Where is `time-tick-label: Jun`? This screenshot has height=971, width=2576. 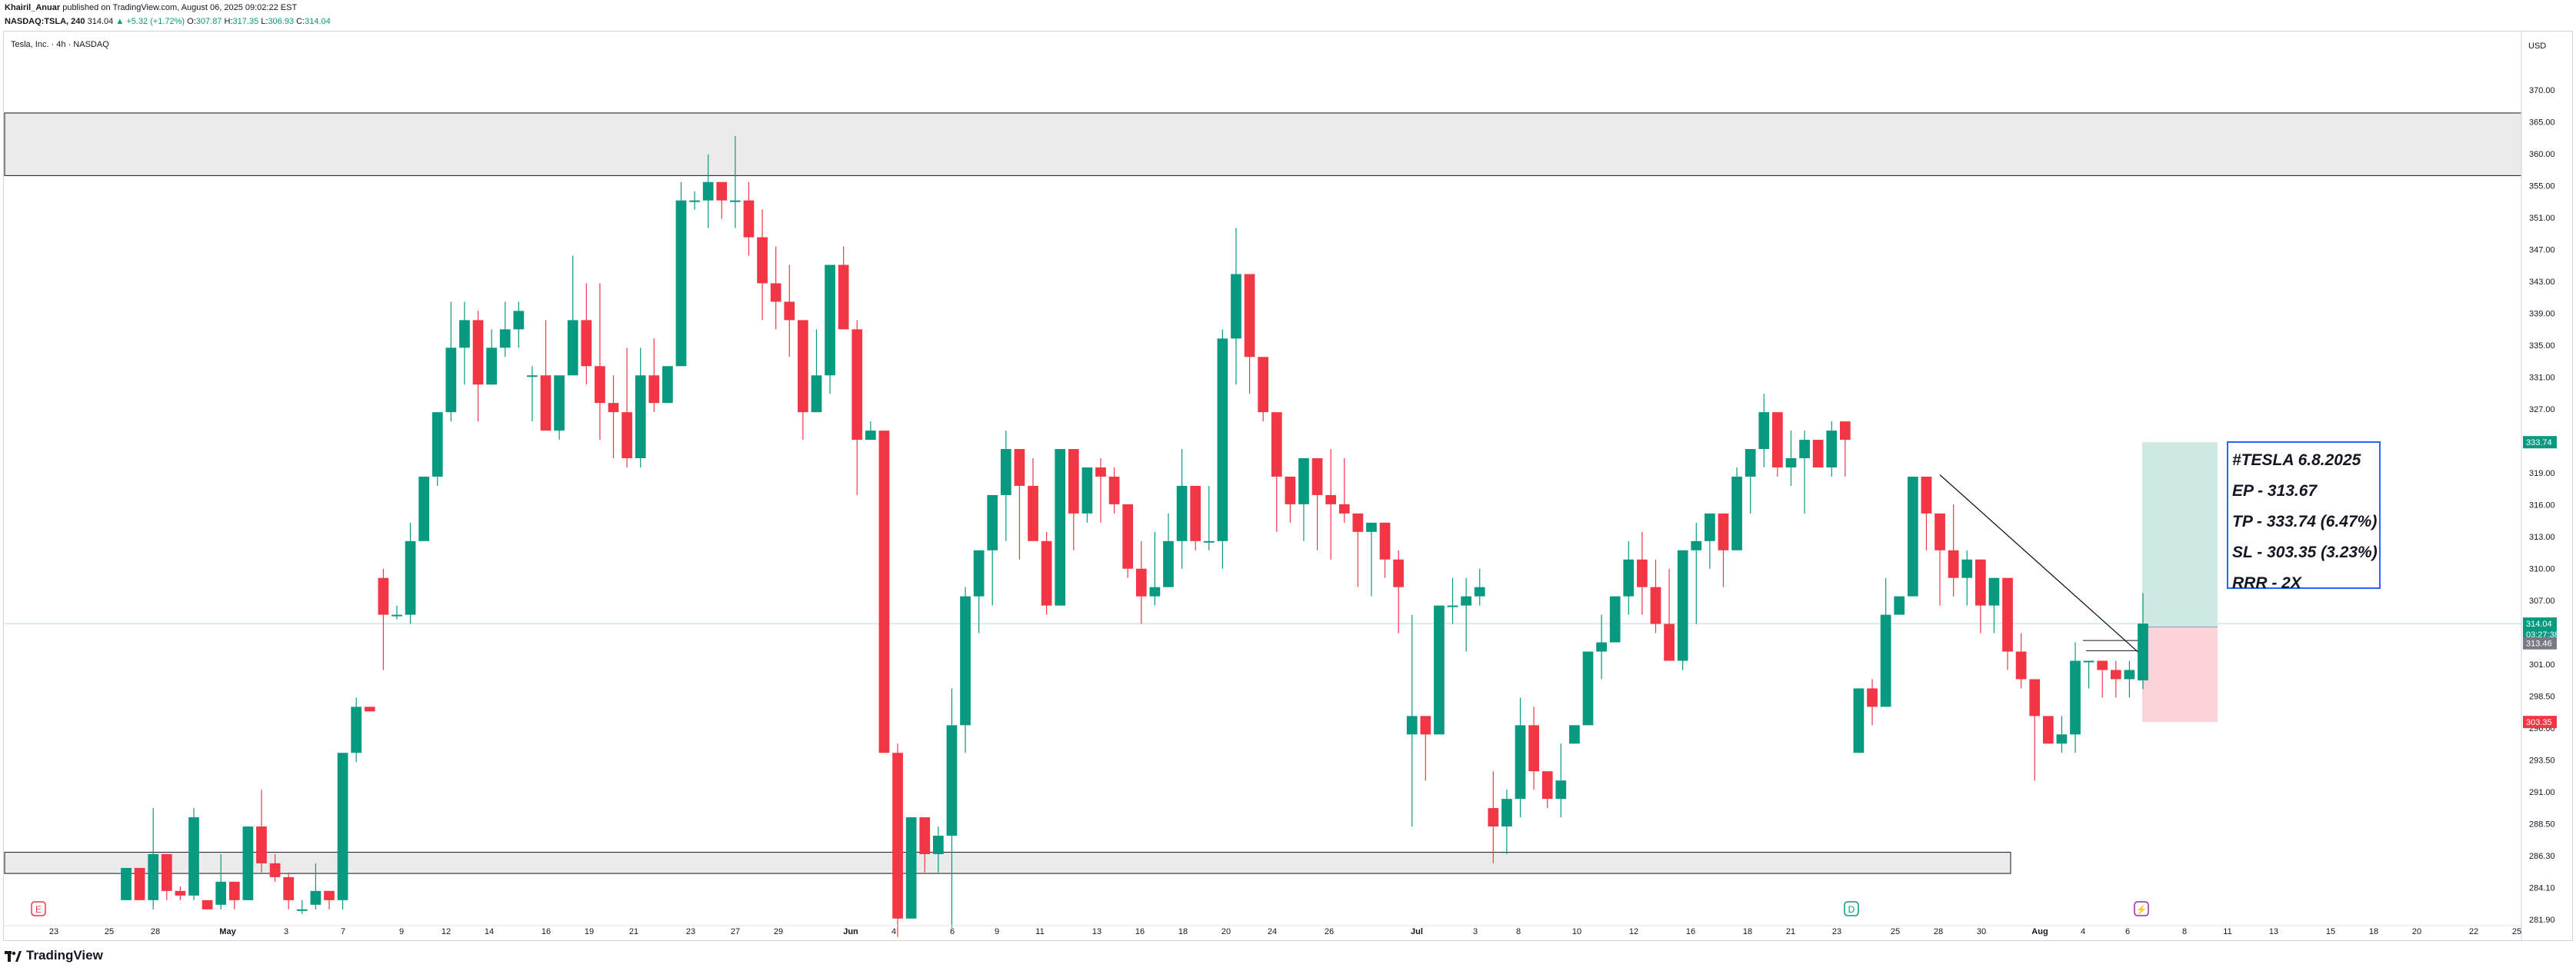
time-tick-label: Jun is located at coordinates (851, 931).